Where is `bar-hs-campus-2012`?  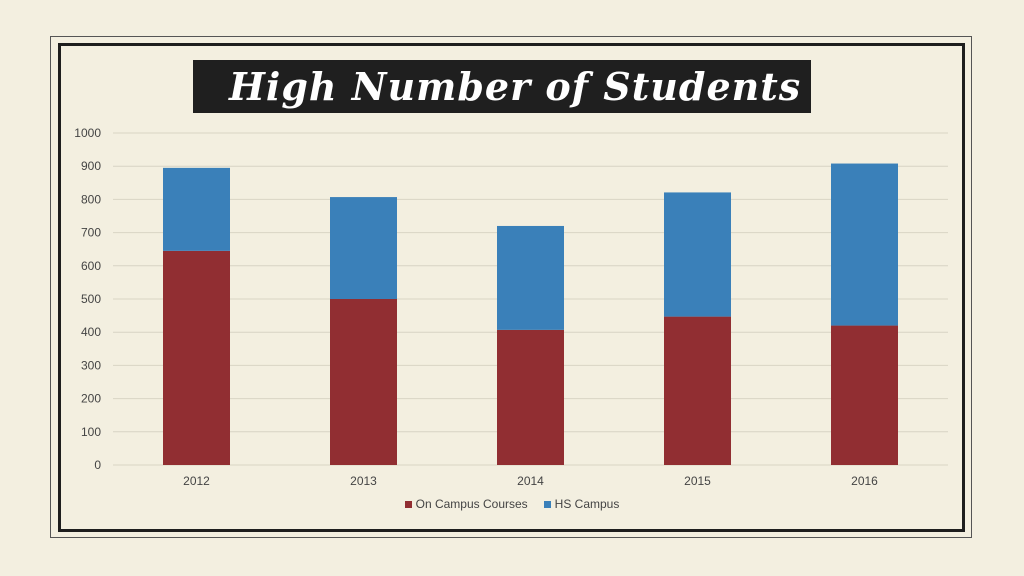 bar-hs-campus-2012 is located at coordinates (196, 209).